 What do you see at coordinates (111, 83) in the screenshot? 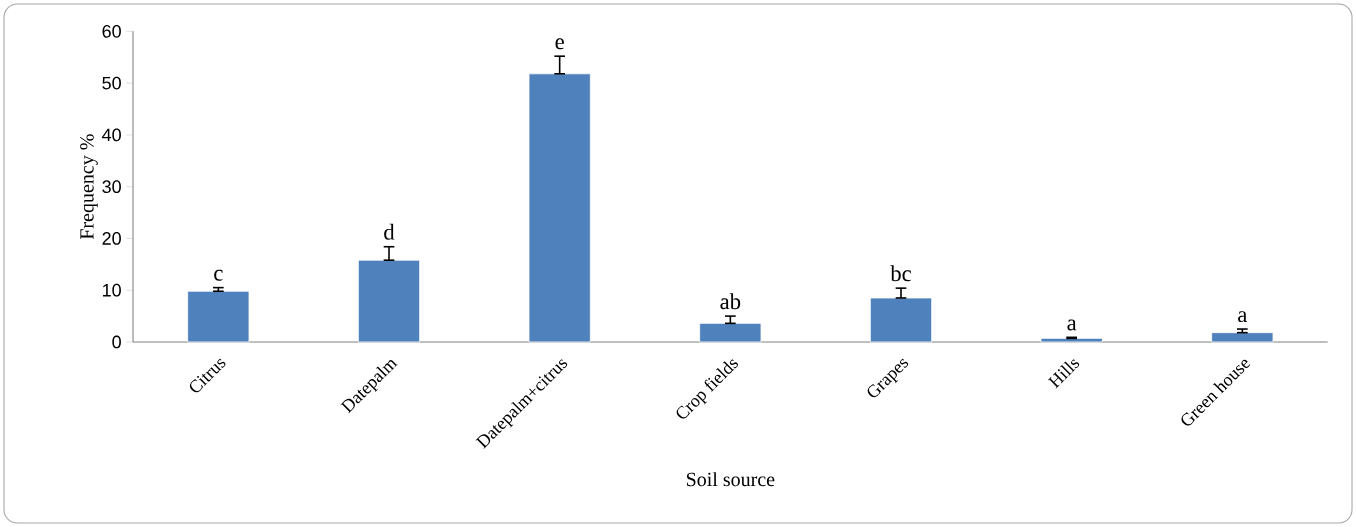
I see `y-tick-label: 50` at bounding box center [111, 83].